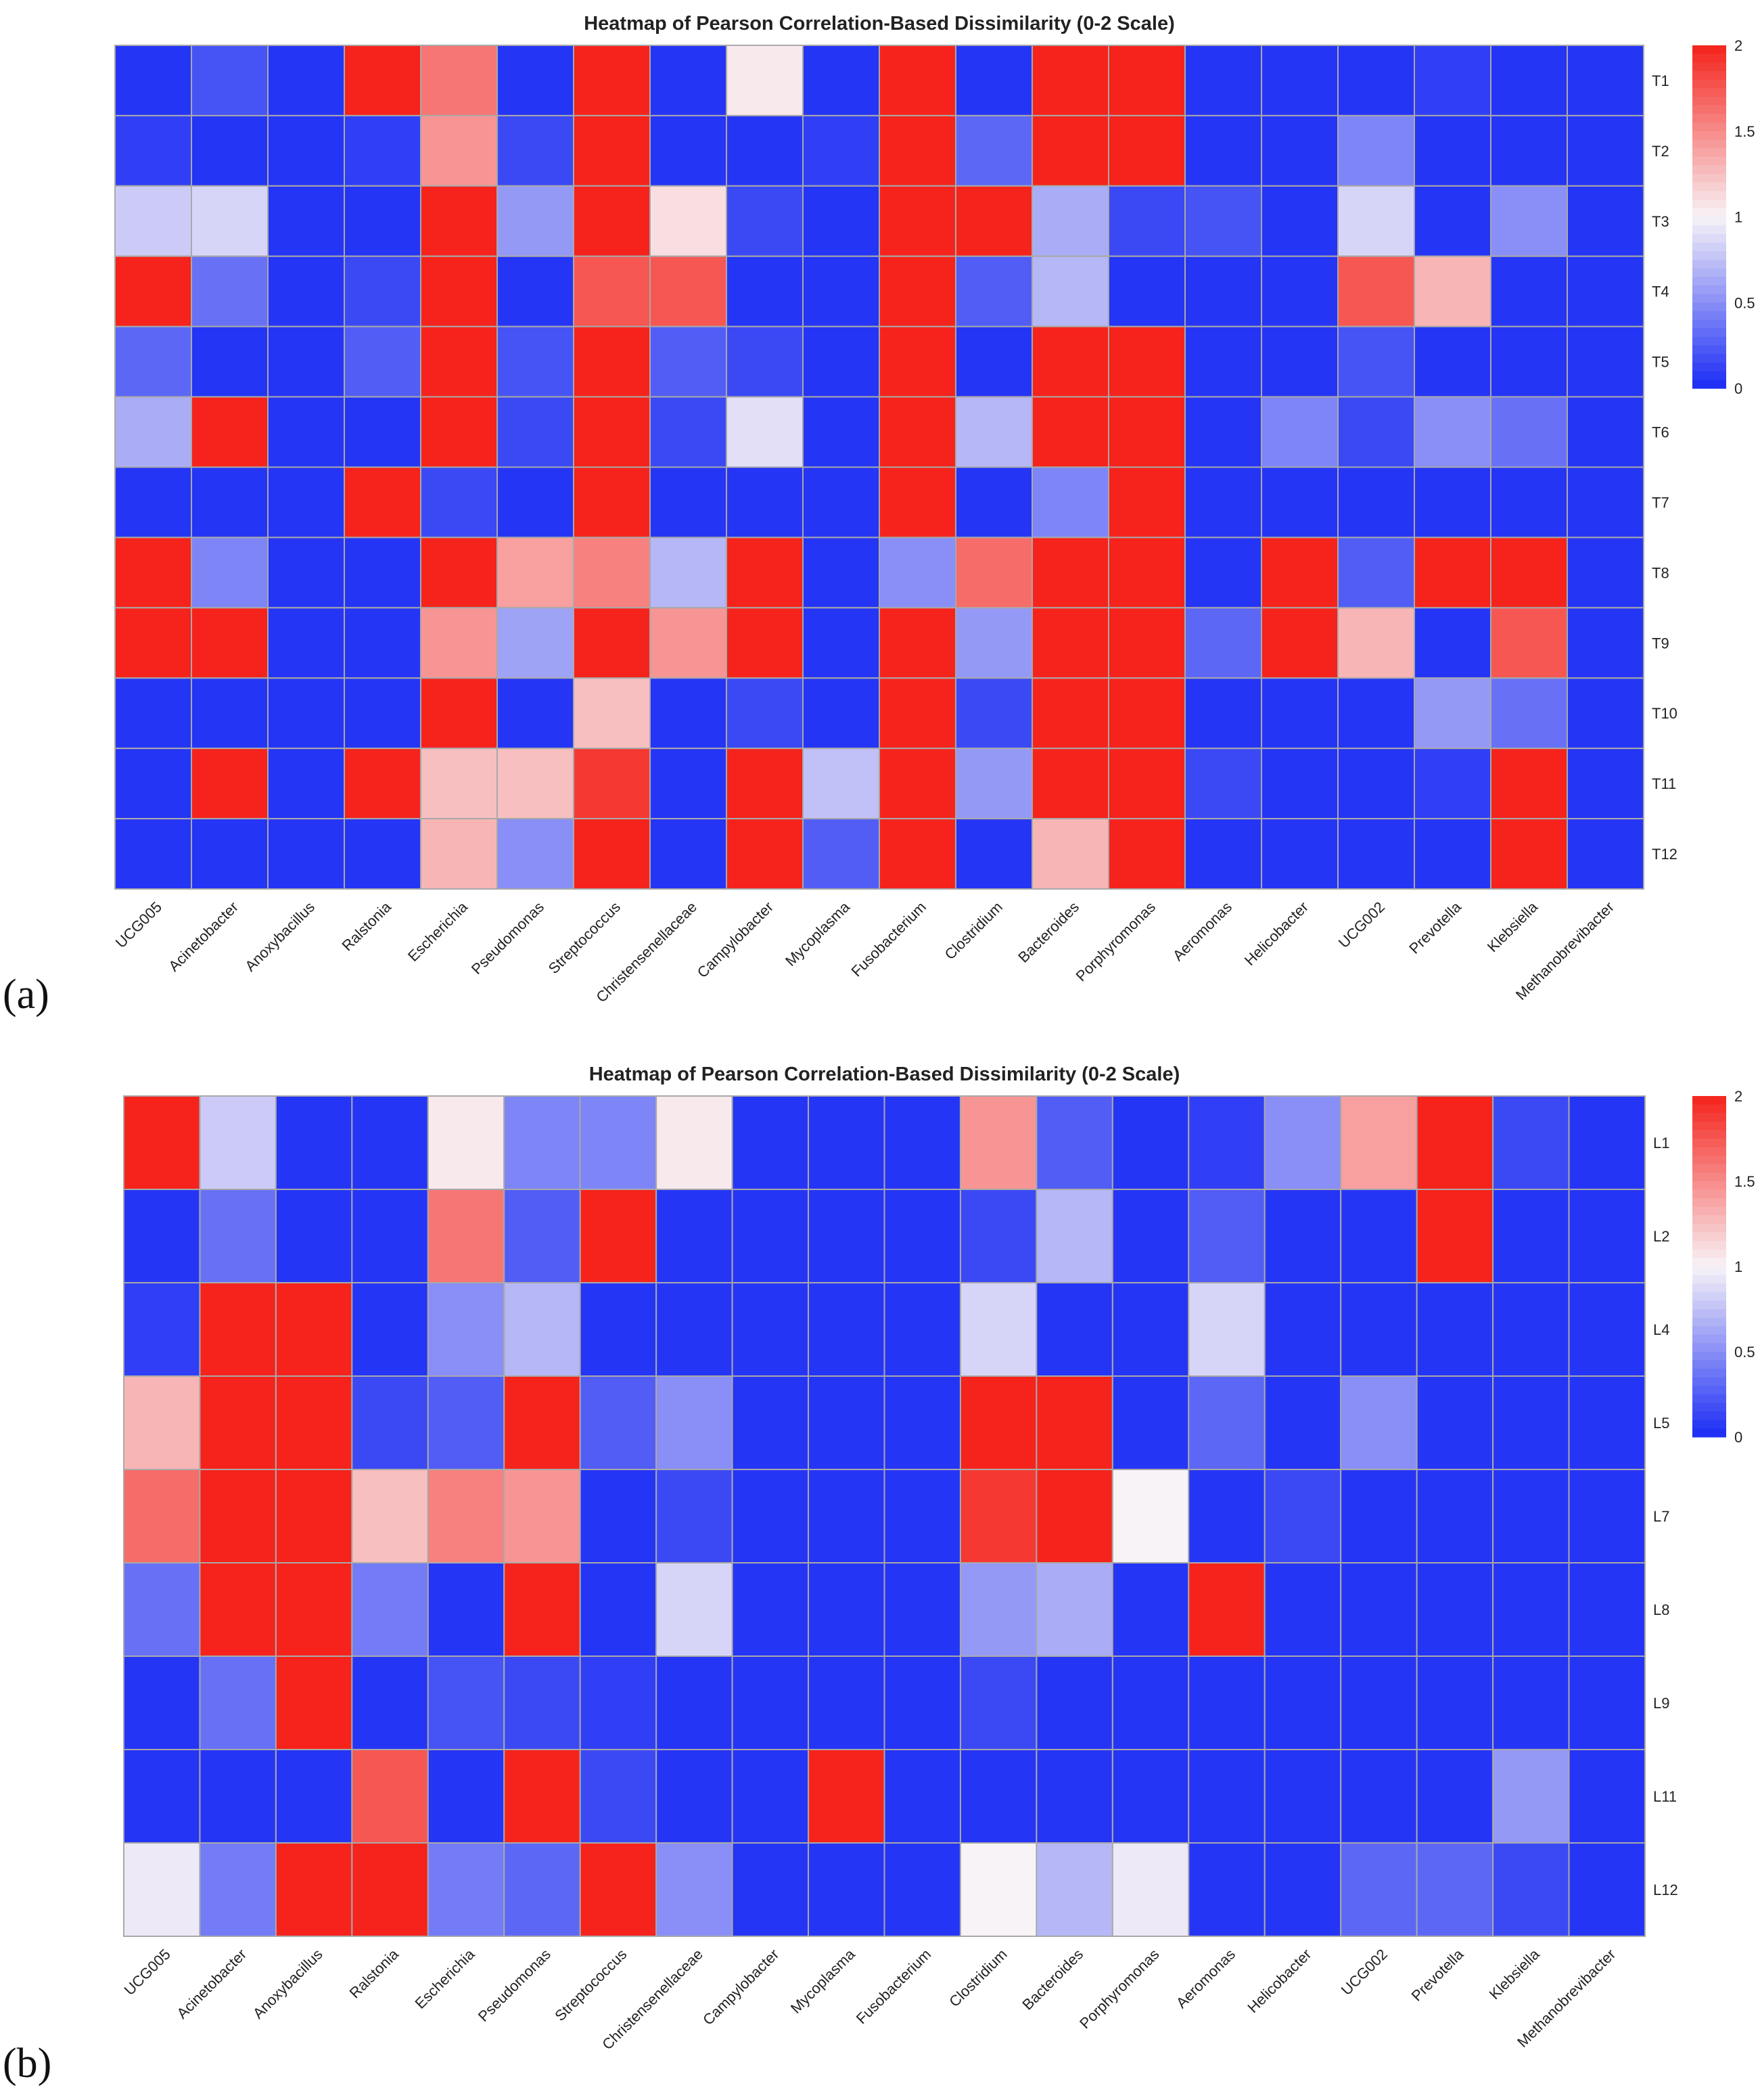 This screenshot has width=1760, height=2100. I want to click on column-label-Bacteroides: Bacteroides, so click(1052, 1979).